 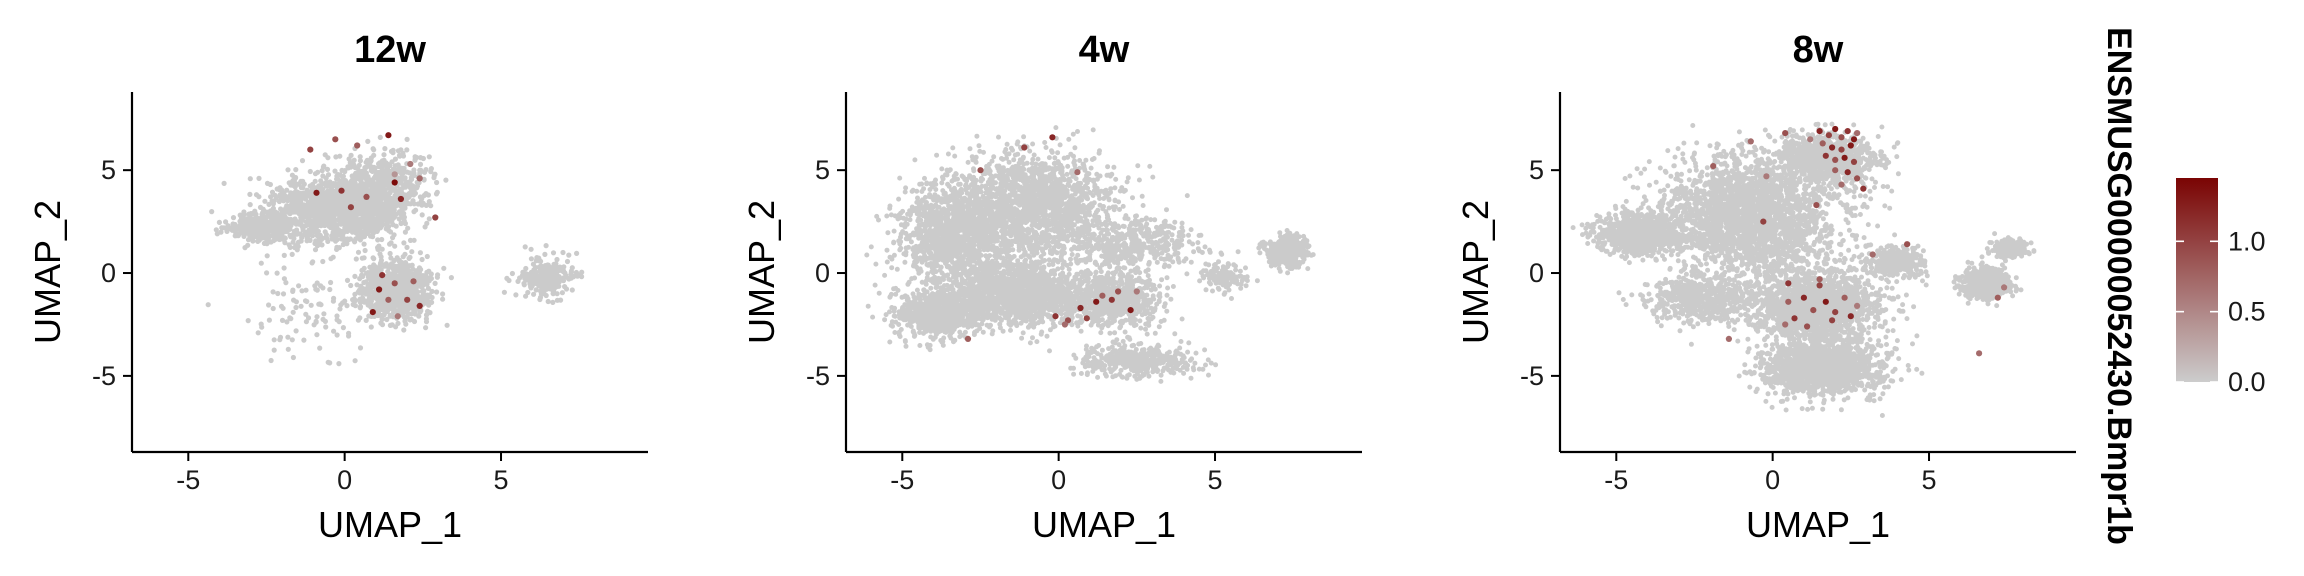 What do you see at coordinates (1104, 50) in the screenshot?
I see `panel-title: 4w` at bounding box center [1104, 50].